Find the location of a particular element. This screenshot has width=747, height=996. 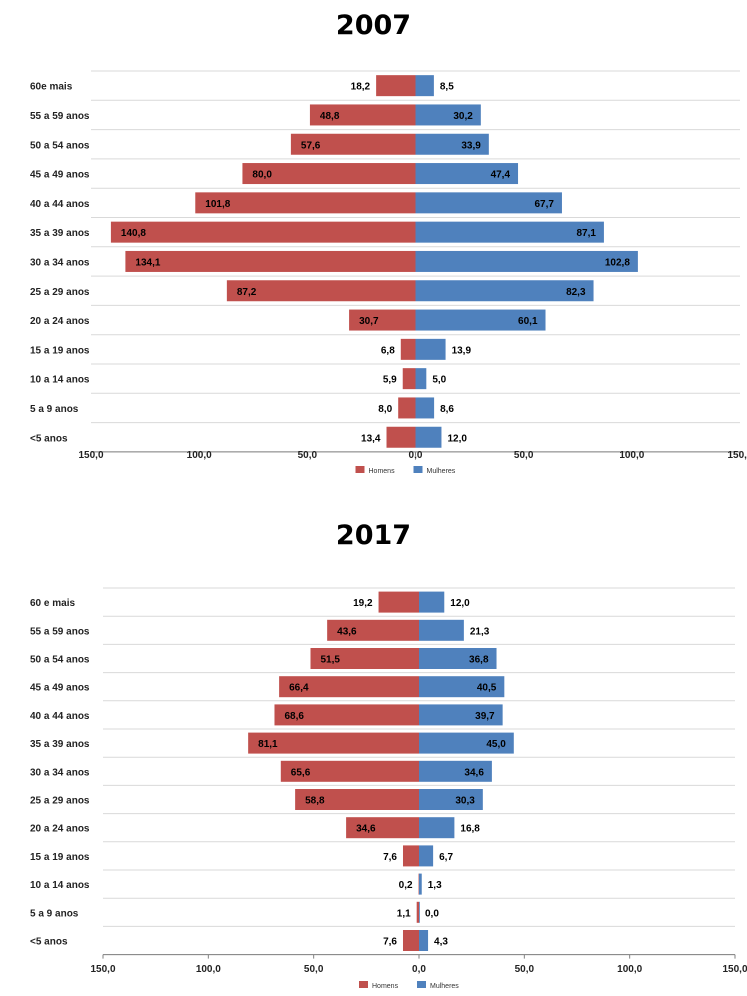

category-label: 55 a 59 anos is located at coordinates (60, 116).